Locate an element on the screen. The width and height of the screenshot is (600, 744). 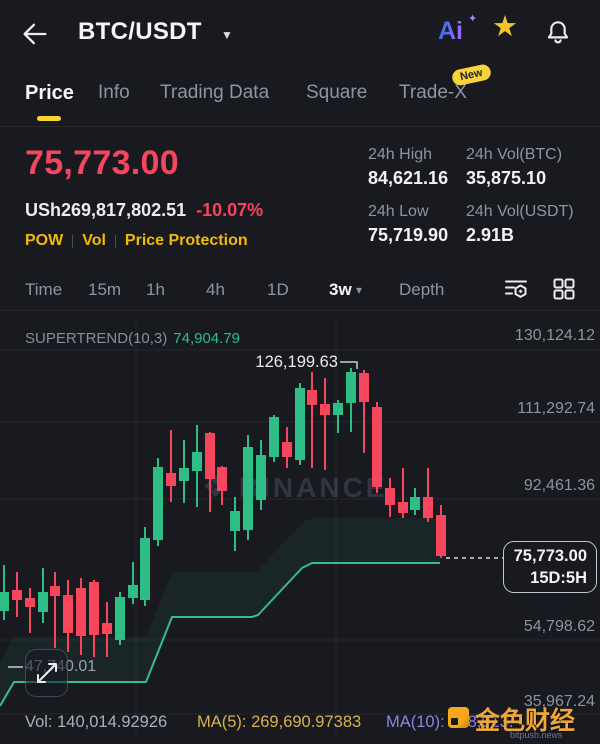
timeframe-1d: 1D is located at coordinates (278, 289).